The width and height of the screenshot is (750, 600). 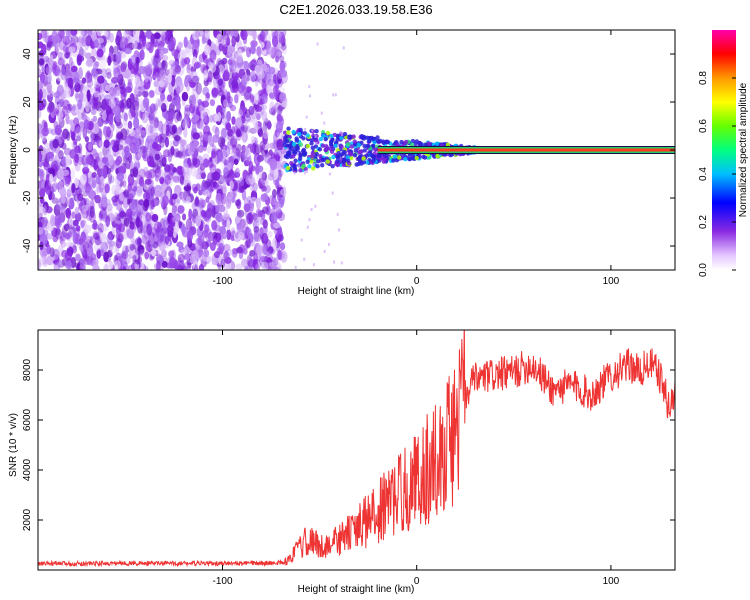 What do you see at coordinates (222, 581) in the screenshot?
I see `x-tick-label: -100` at bounding box center [222, 581].